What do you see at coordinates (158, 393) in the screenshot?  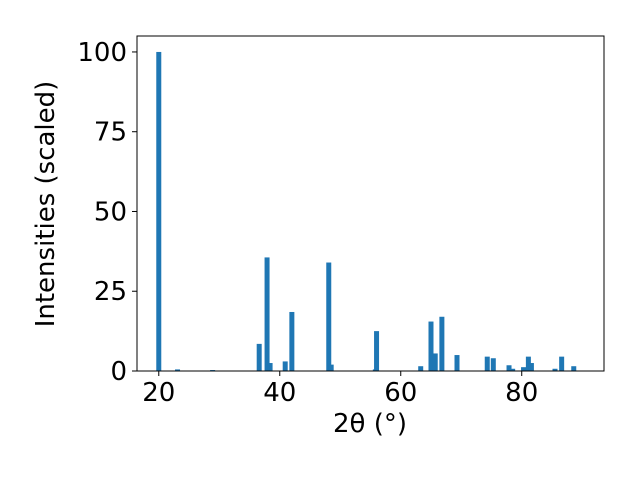 I see `x-tick-label: 20` at bounding box center [158, 393].